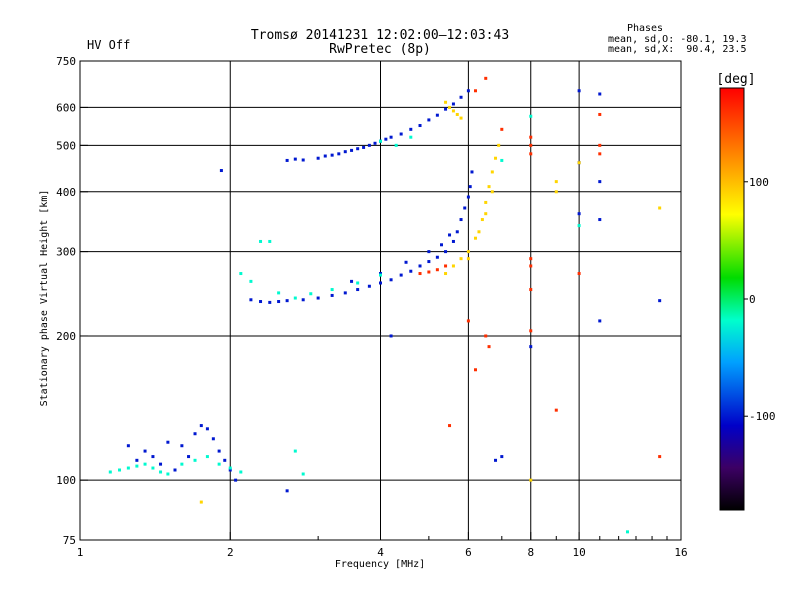 Image resolution: width=800 pixels, height=600 pixels. I want to click on x-tick-label: 10, so click(578, 552).